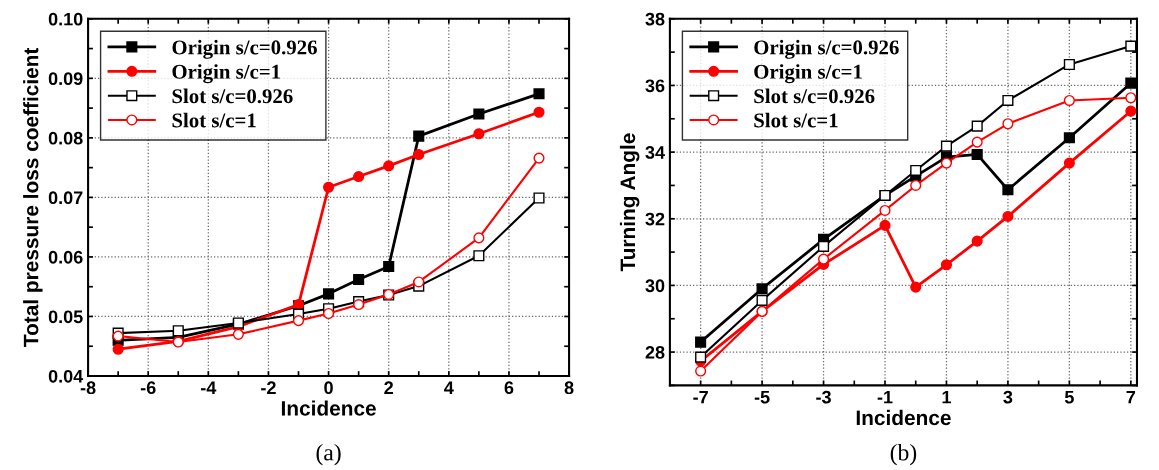  I want to click on x-tick-label: 5, so click(1069, 397).